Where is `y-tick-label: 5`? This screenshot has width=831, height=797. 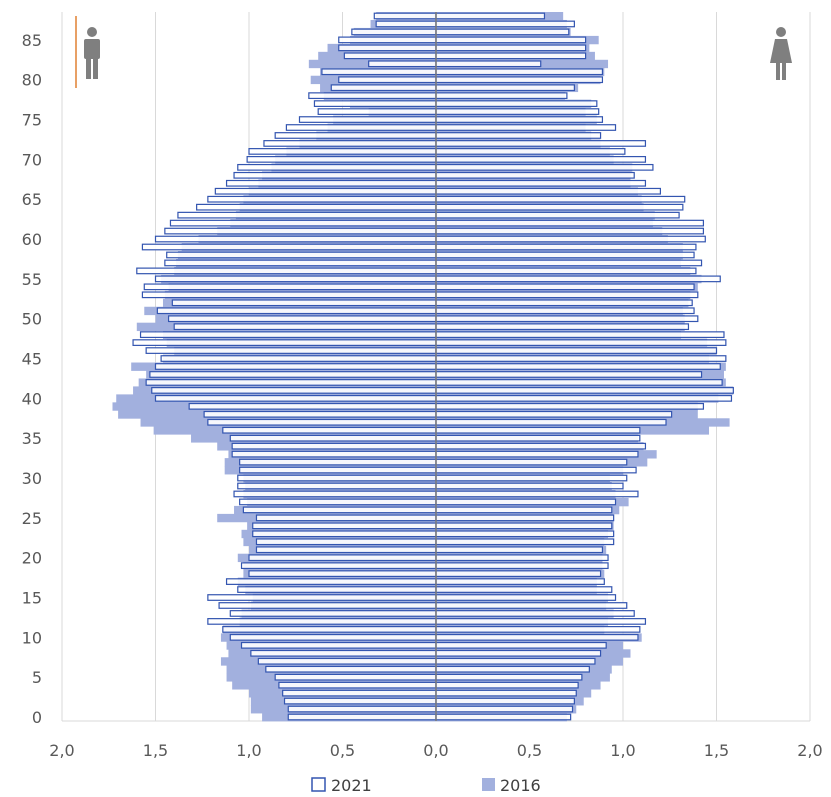
y-tick-label: 5 is located at coordinates (37, 677).